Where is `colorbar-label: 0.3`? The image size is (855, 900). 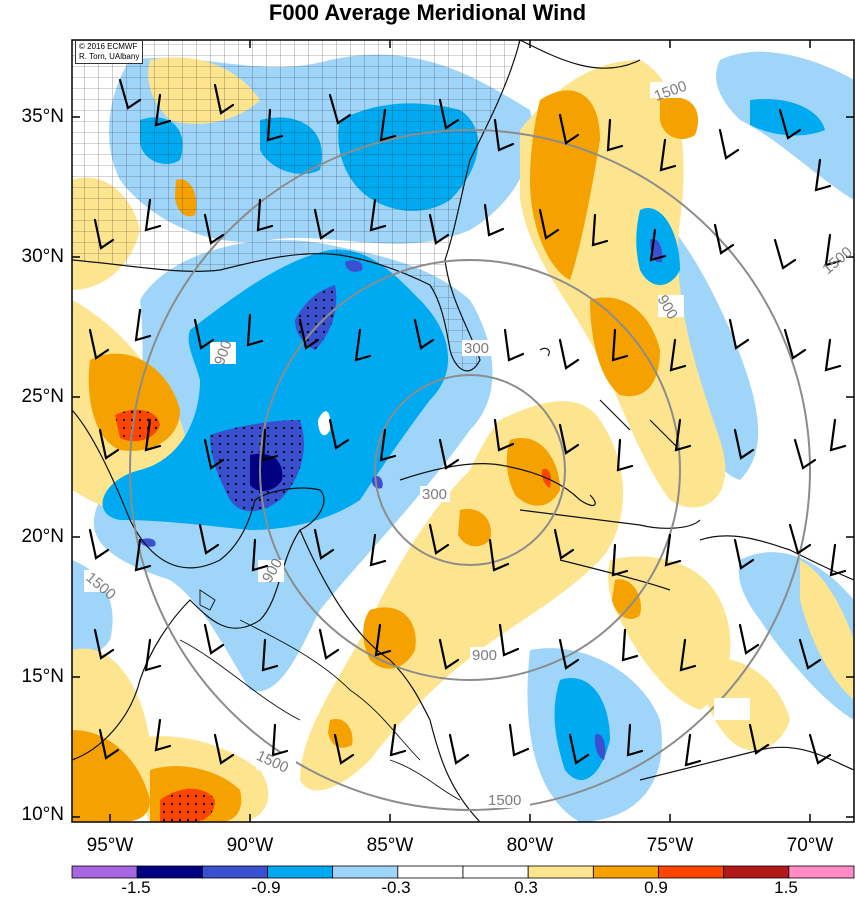 colorbar-label: 0.3 is located at coordinates (526, 887).